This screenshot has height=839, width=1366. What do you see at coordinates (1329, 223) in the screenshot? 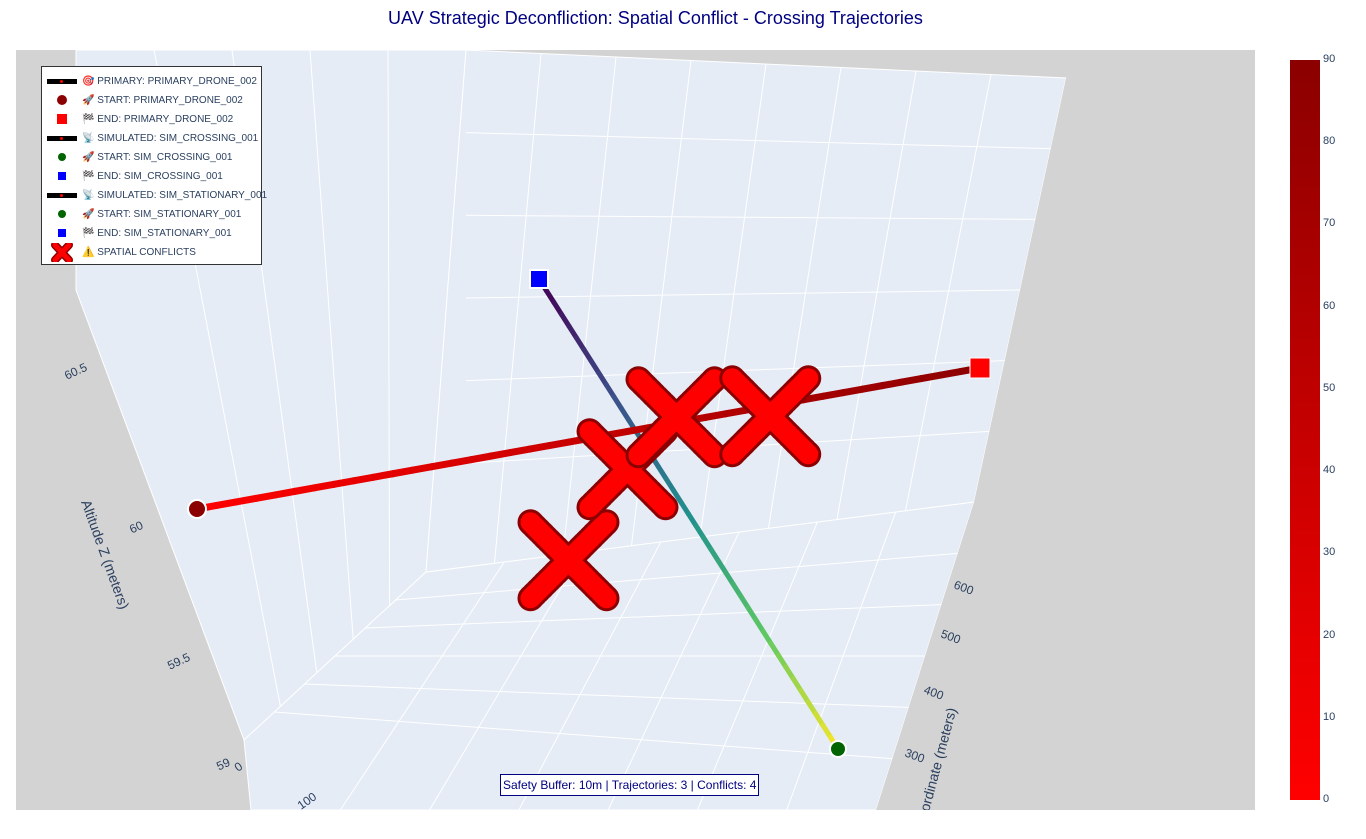
I see `colorbar-tick-label: 70` at bounding box center [1329, 223].